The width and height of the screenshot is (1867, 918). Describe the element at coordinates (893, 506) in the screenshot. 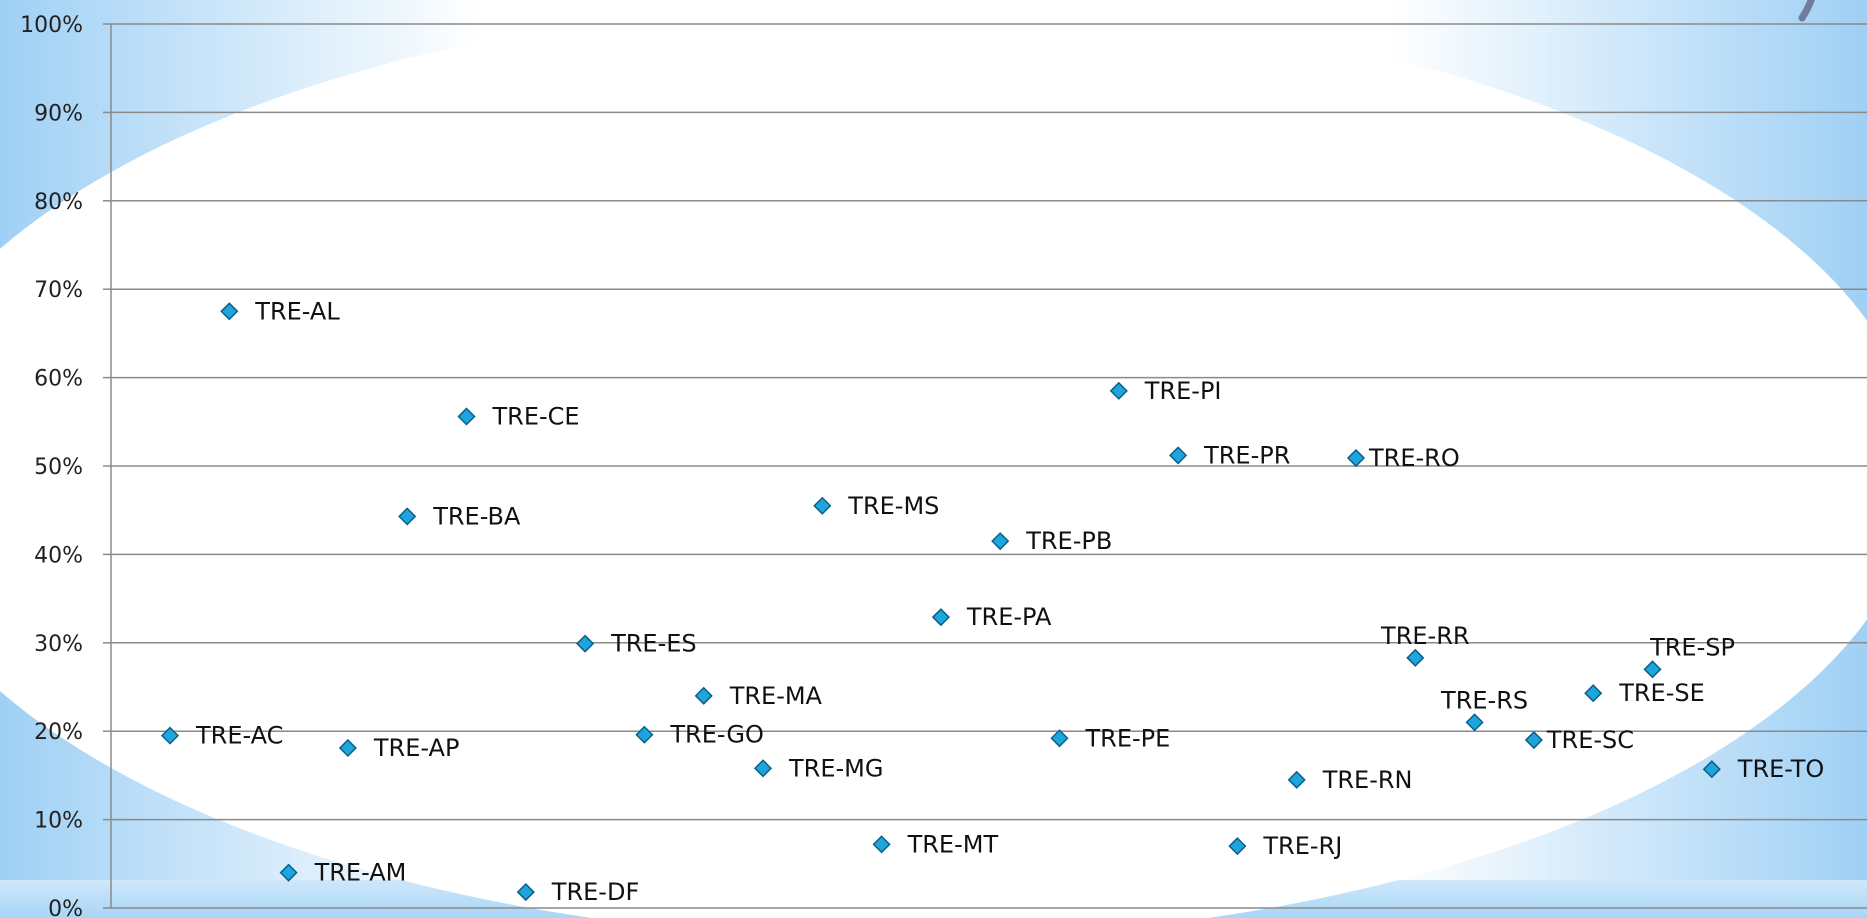

I see `data-point-label: TRE-MS` at that location.